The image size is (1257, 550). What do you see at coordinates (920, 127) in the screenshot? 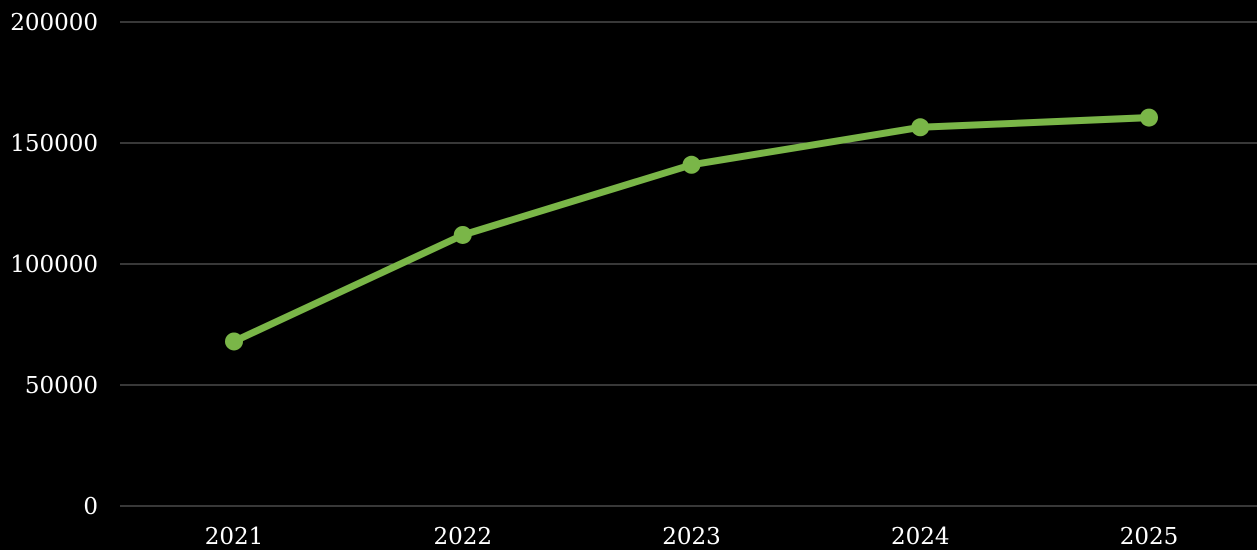
I see `data-point-2024` at bounding box center [920, 127].